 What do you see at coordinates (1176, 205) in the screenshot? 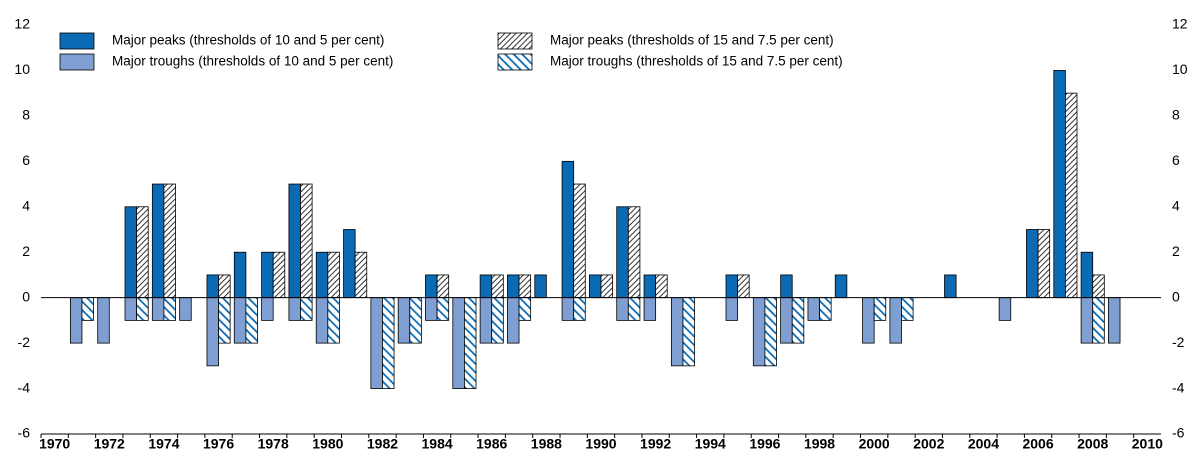
I see `y2-tick-label: 4` at bounding box center [1176, 205].